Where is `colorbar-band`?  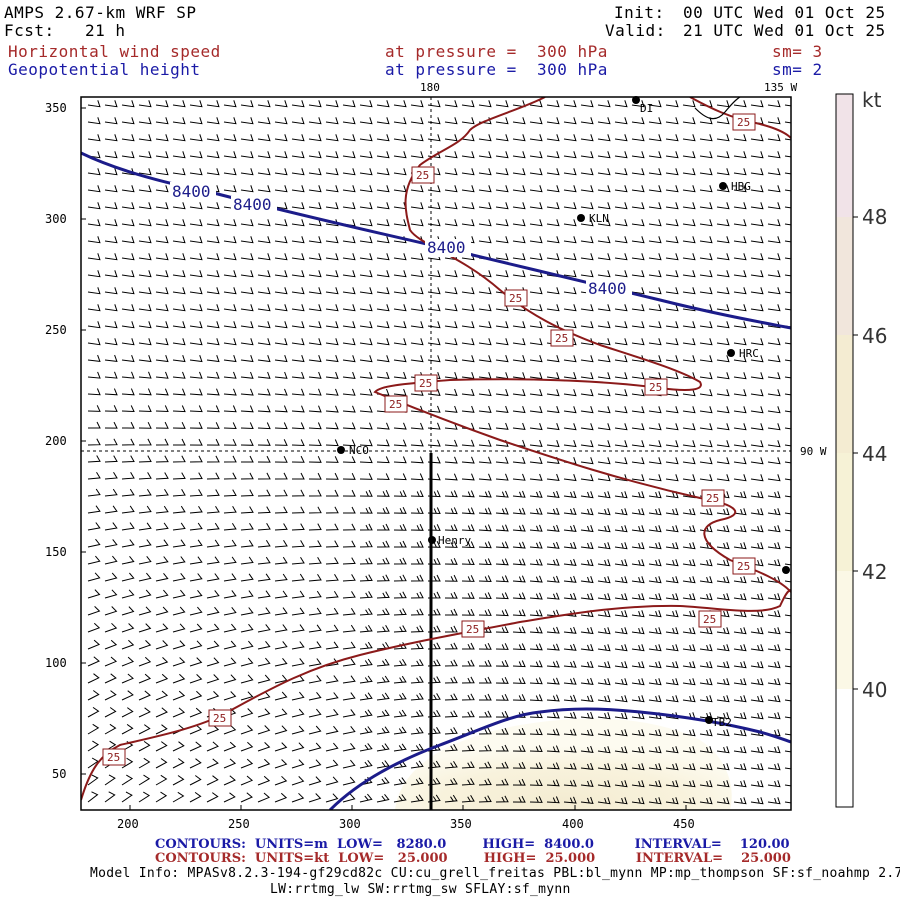
colorbar-band is located at coordinates (844, 630).